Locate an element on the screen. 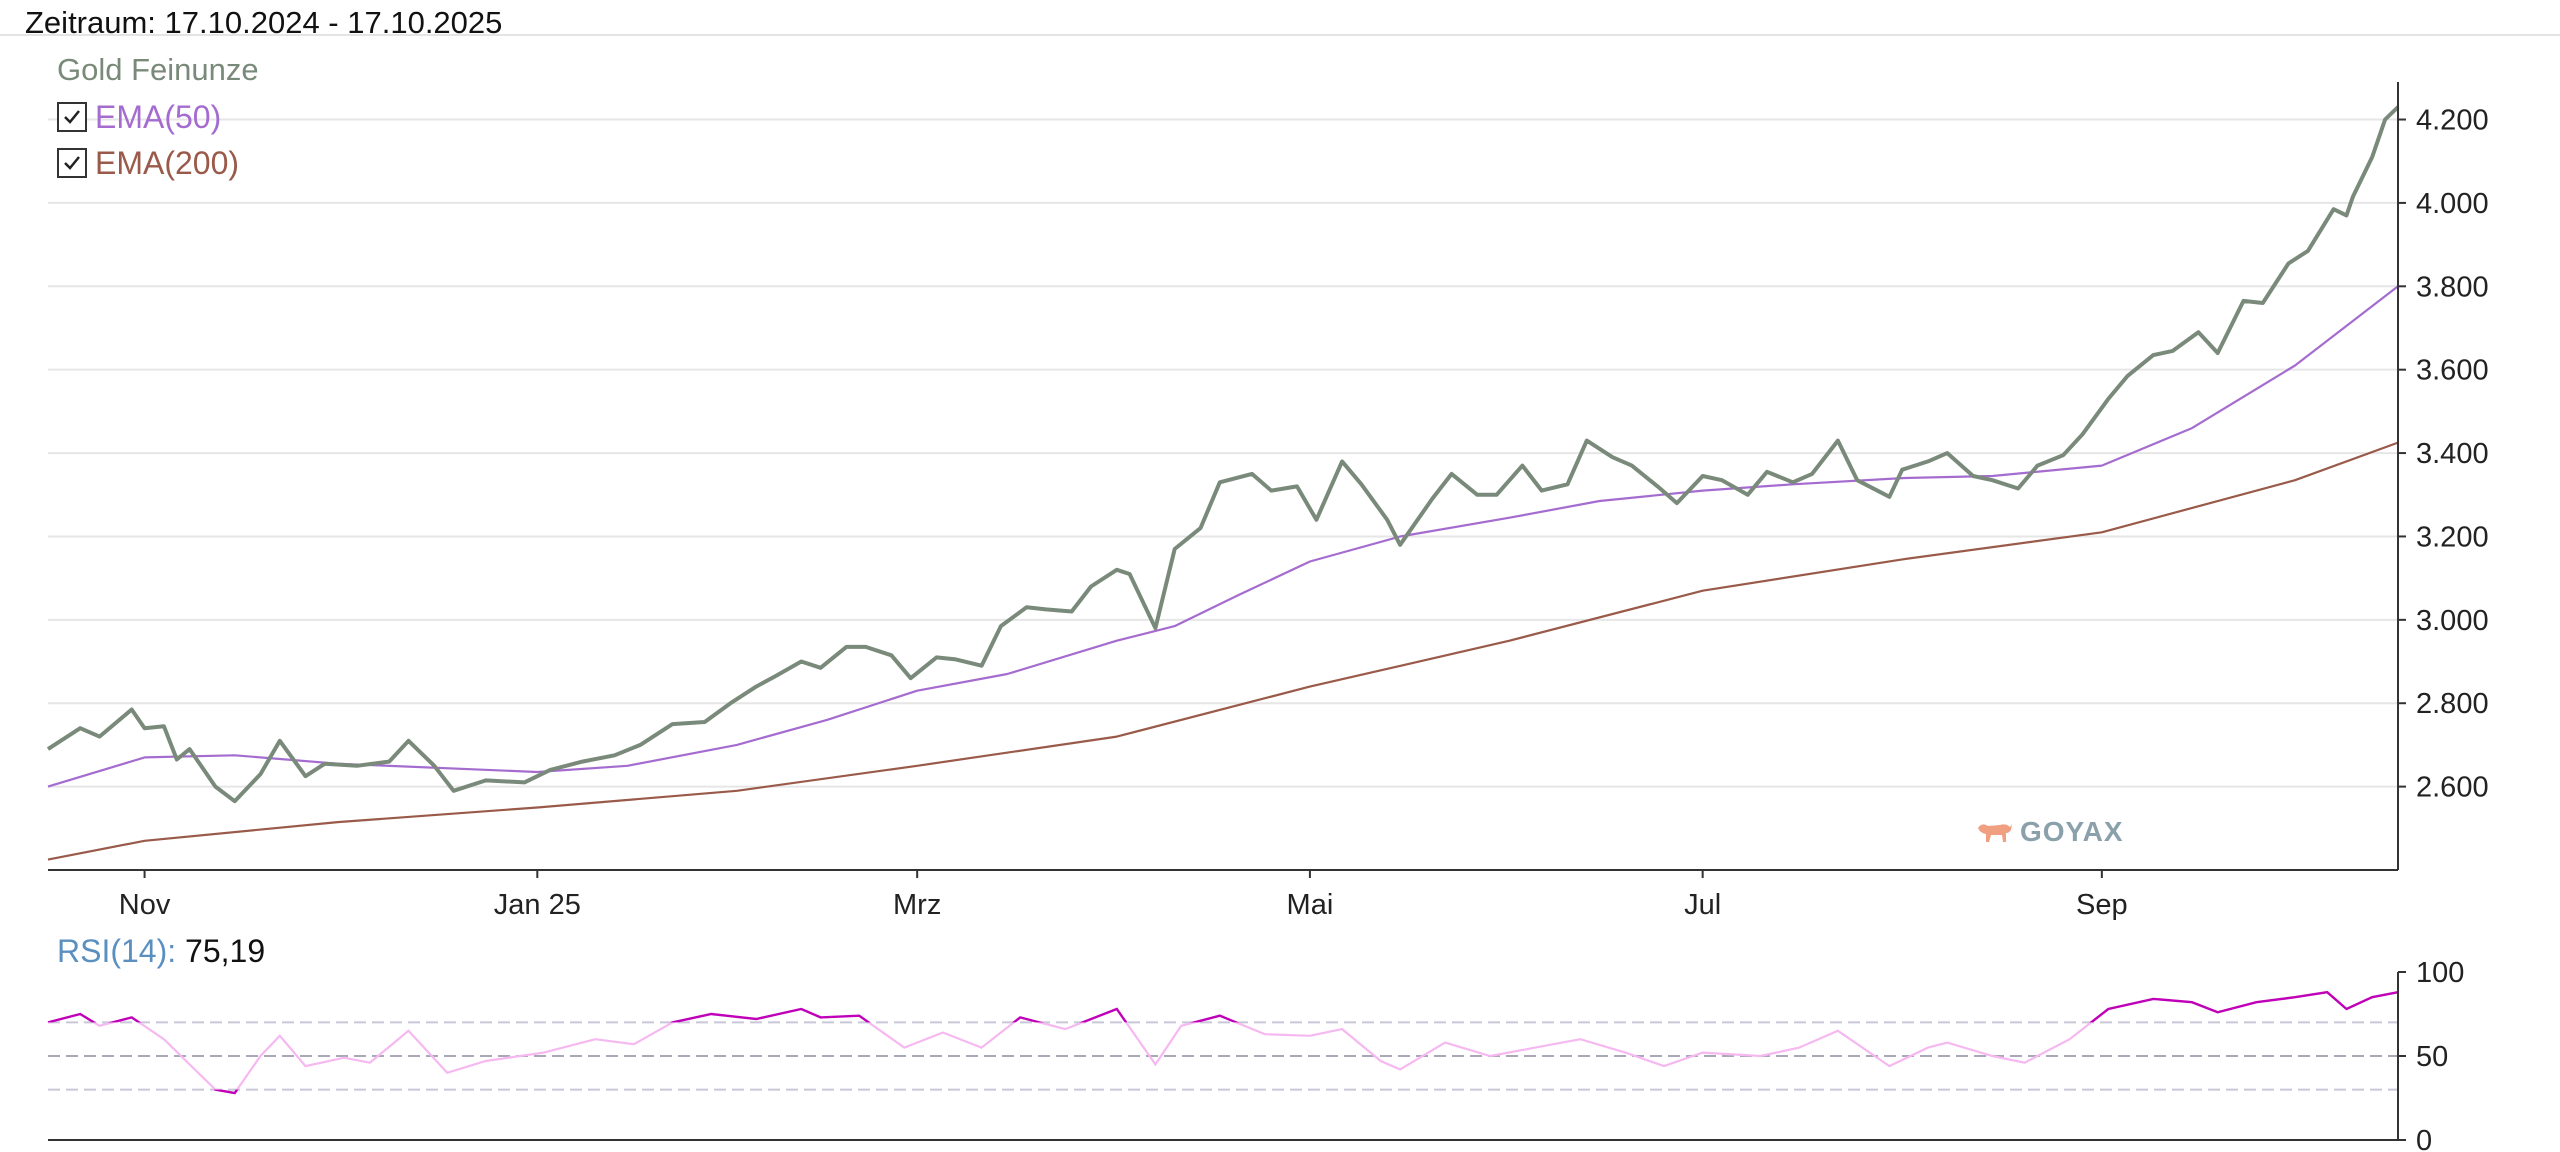 The width and height of the screenshot is (2560, 1152). x-tick-label: Mrz is located at coordinates (917, 905).